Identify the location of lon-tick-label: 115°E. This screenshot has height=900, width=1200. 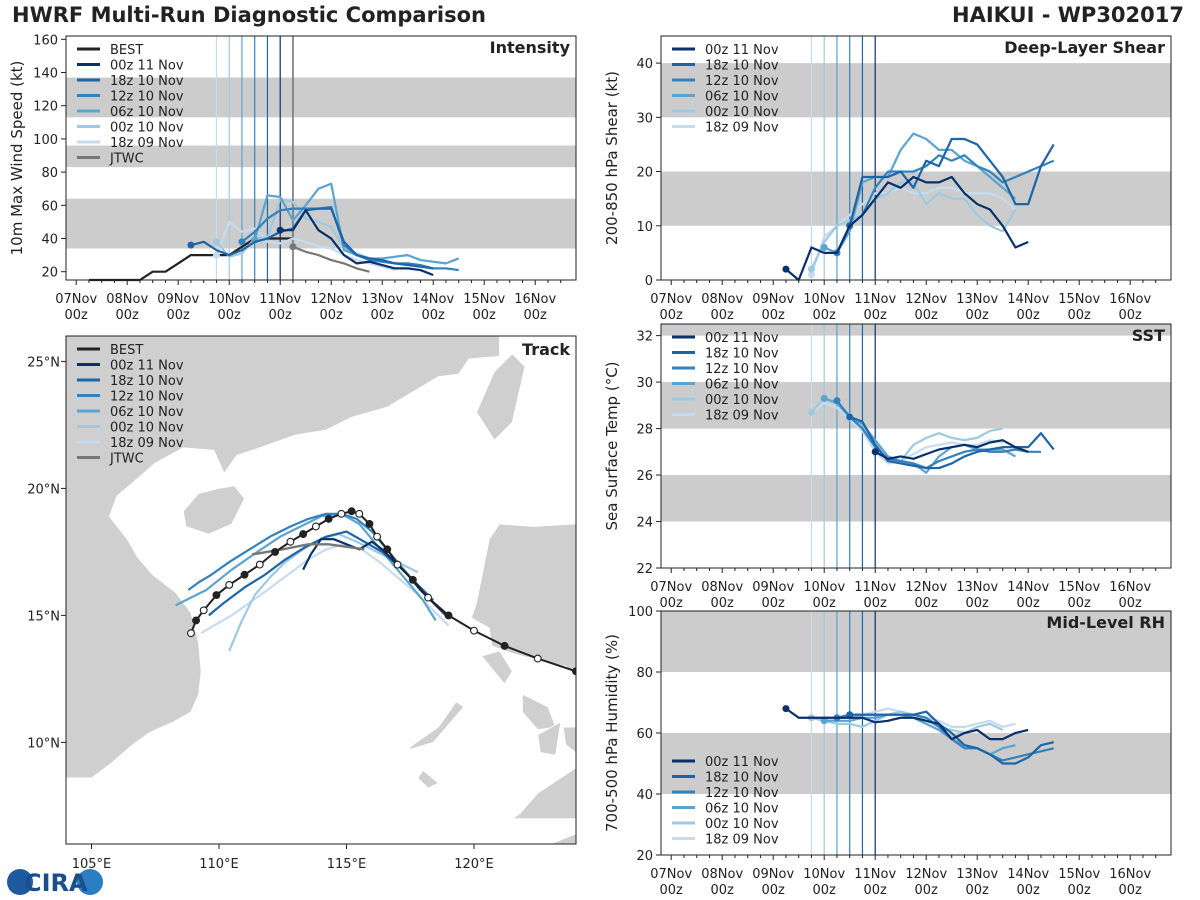
(347, 864).